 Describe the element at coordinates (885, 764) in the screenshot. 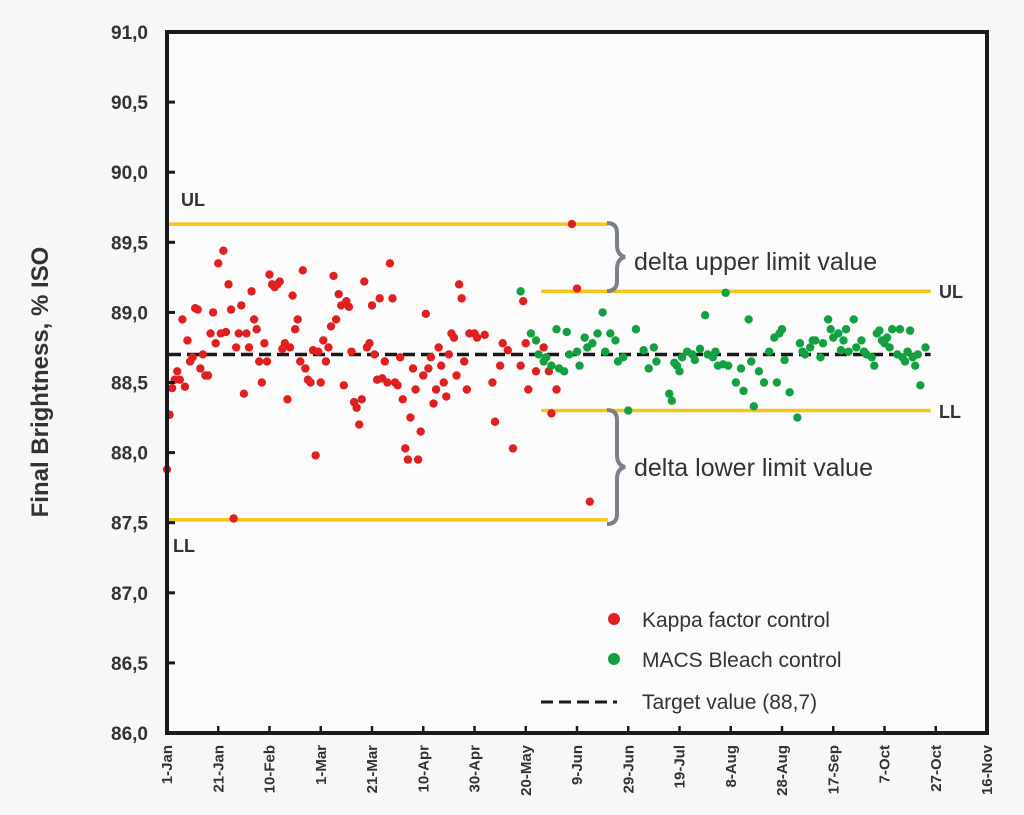

I see `x-tick-label: 7-Oct` at that location.